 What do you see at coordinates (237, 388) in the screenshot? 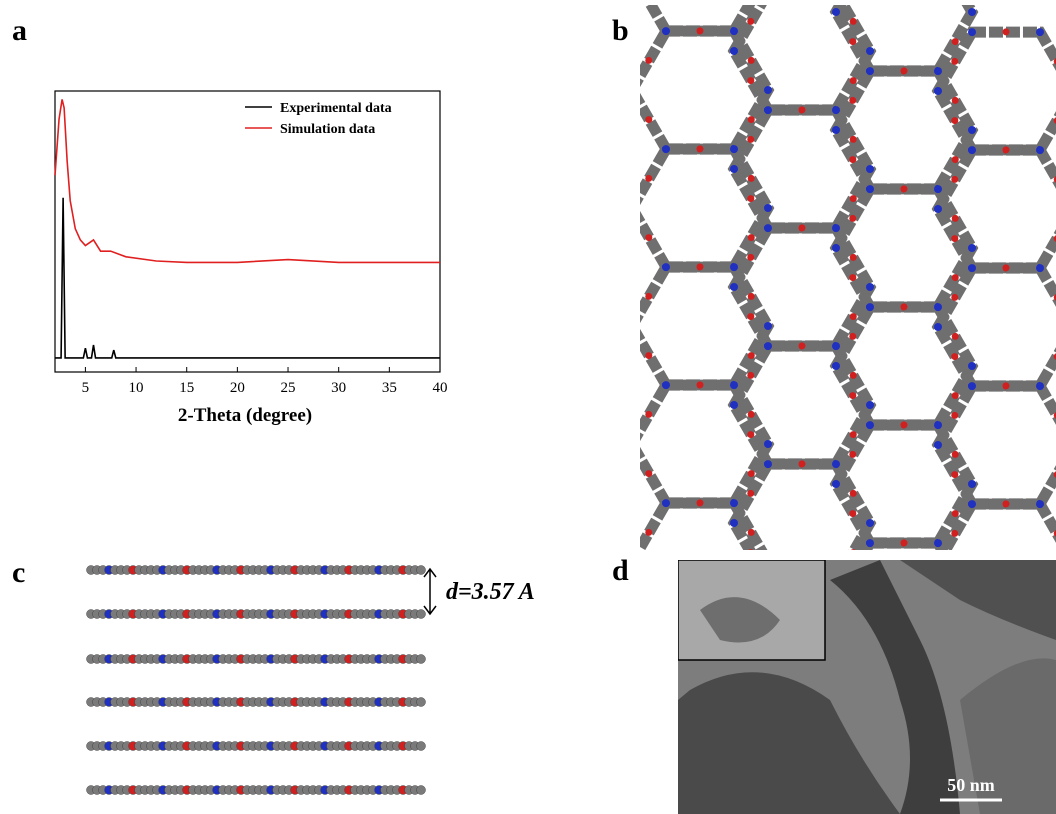
I see `x-tick-label: 20` at bounding box center [237, 388].